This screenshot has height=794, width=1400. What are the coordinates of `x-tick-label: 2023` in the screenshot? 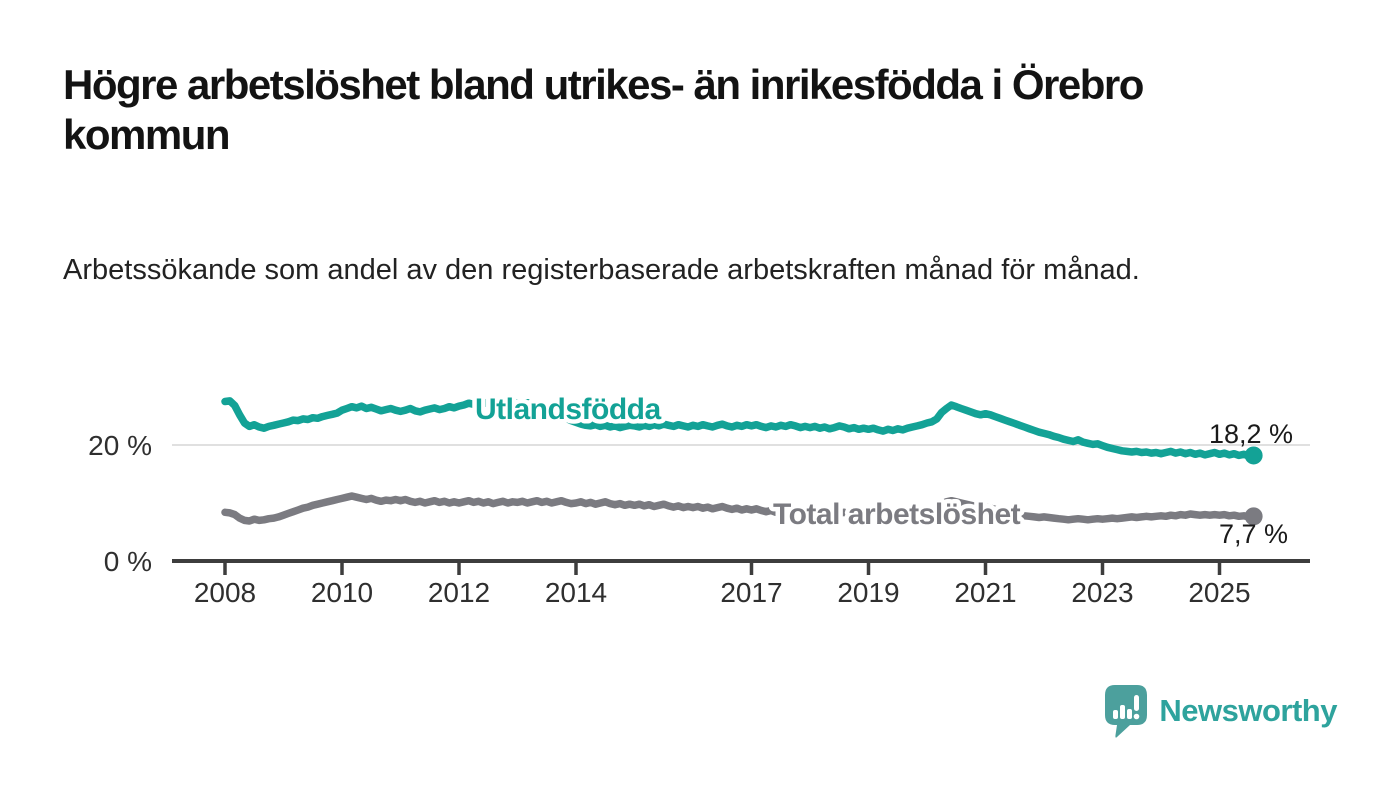 It's located at (1102, 592).